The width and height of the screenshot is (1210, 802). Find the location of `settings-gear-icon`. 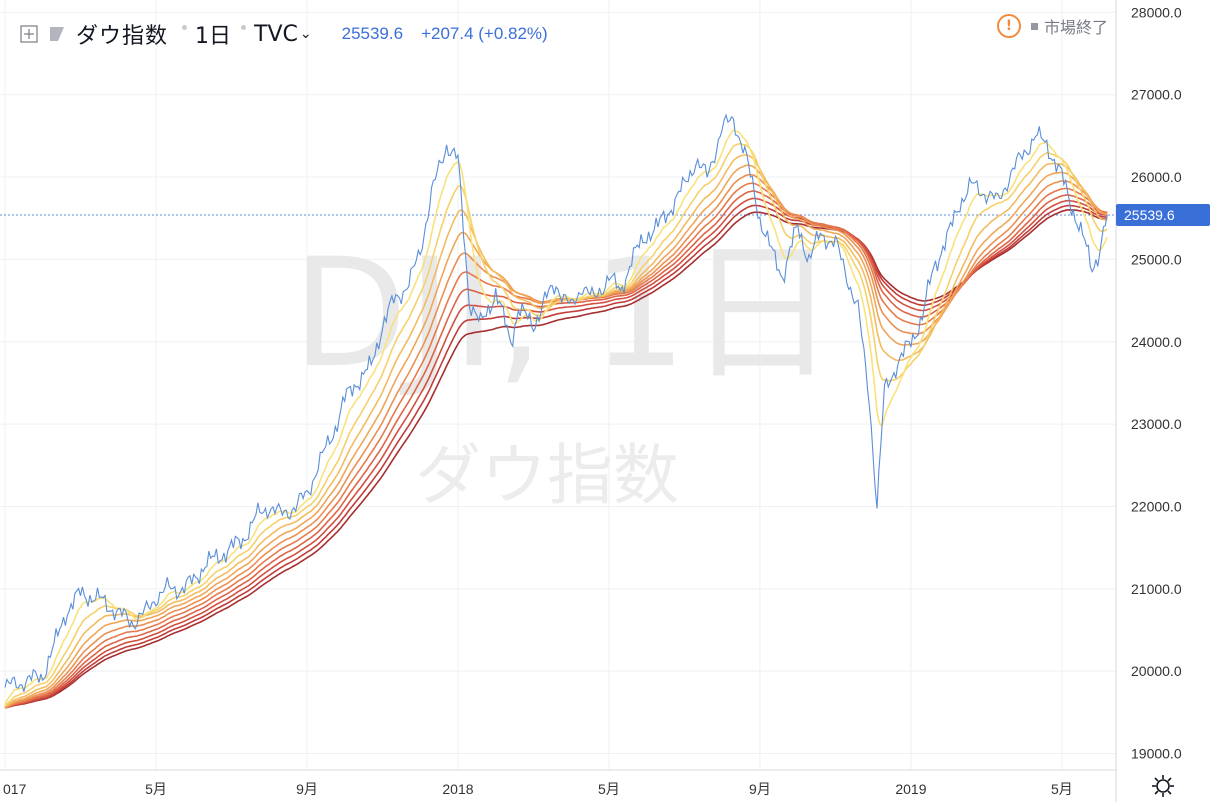

settings-gear-icon is located at coordinates (1163, 786).